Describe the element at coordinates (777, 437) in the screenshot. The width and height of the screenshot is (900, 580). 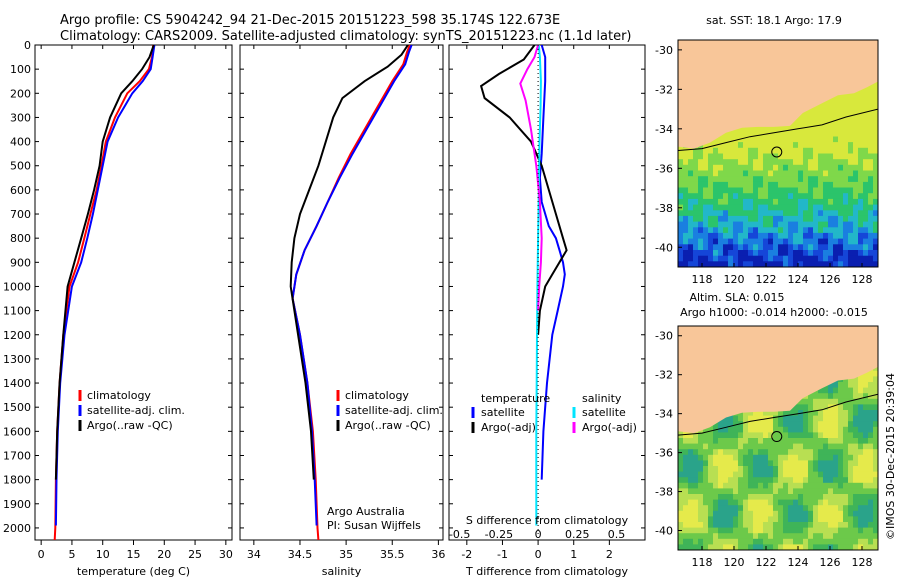
I see `float-marker` at that location.